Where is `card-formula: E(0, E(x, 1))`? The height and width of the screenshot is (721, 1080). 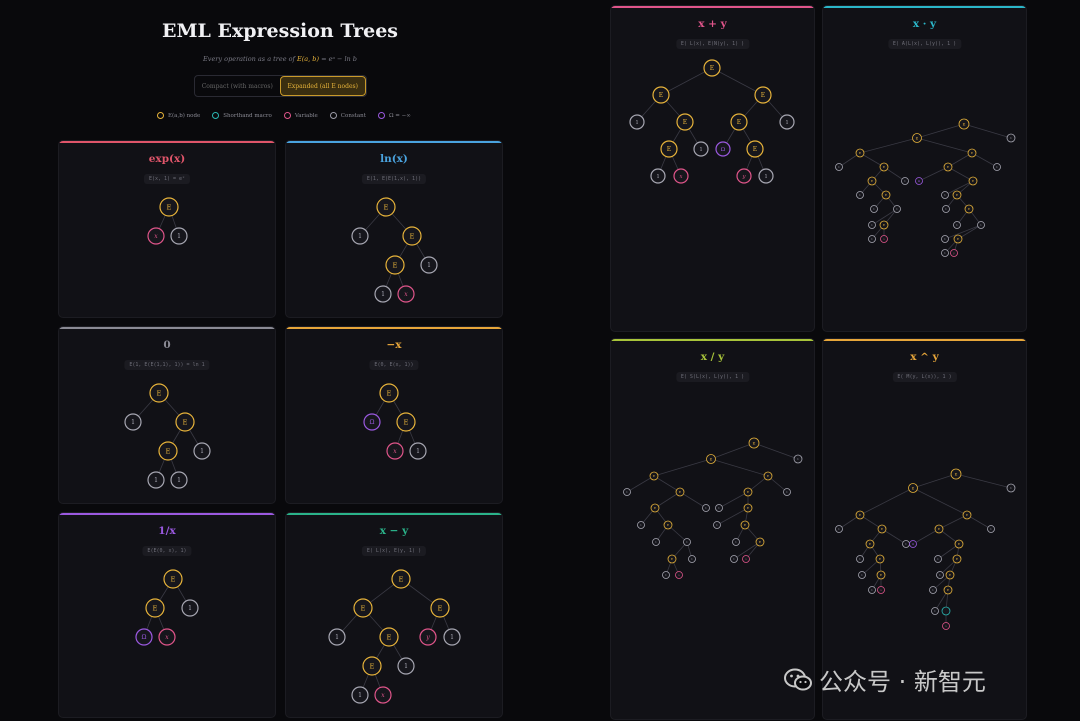 card-formula: E(0, E(x, 1)) is located at coordinates (394, 365).